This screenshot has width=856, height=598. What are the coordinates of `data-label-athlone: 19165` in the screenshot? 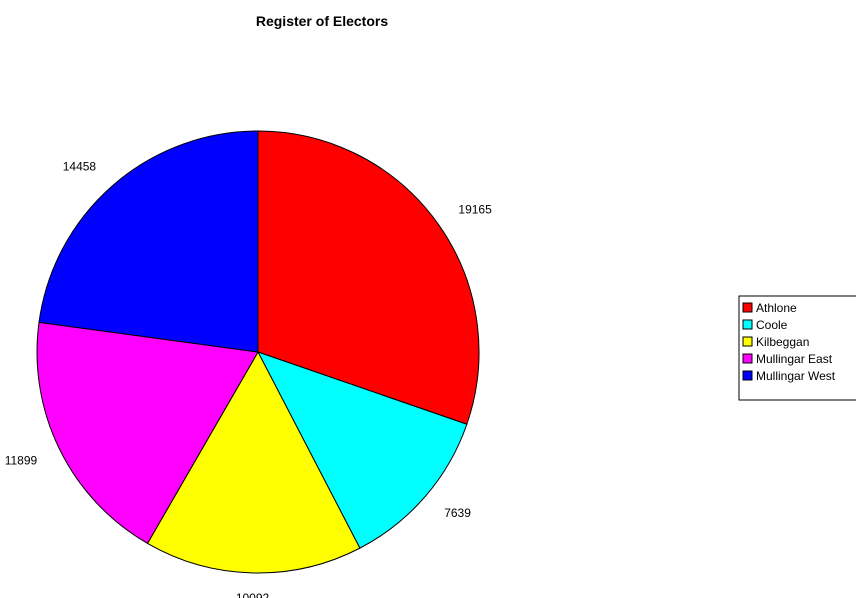 It's located at (475, 209).